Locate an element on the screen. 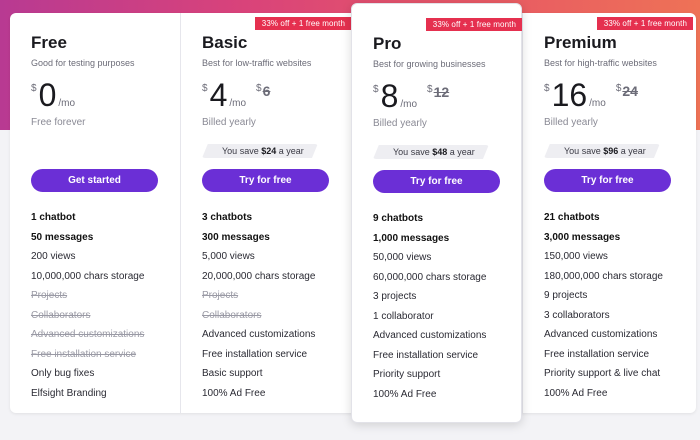  feature-item: 300 messages is located at coordinates (236, 237).